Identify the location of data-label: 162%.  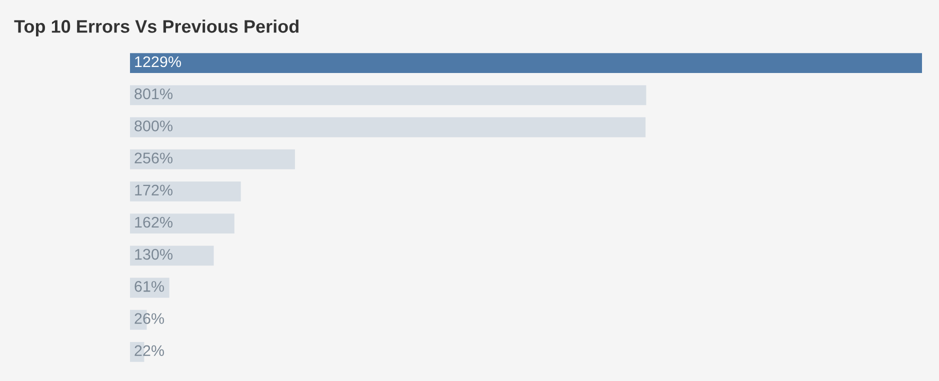
(153, 222).